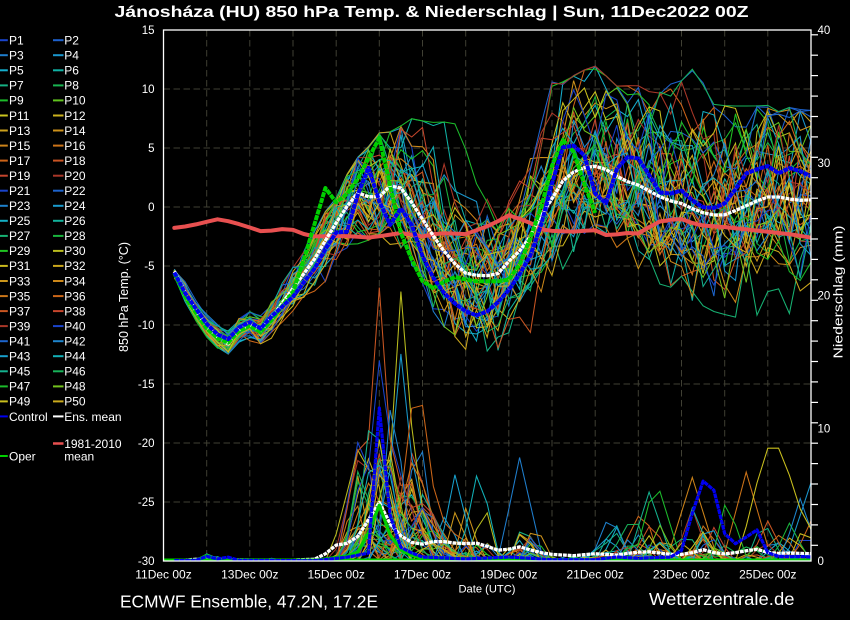 Image resolution: width=850 pixels, height=620 pixels. I want to click on svg-text: P5, so click(16, 71).